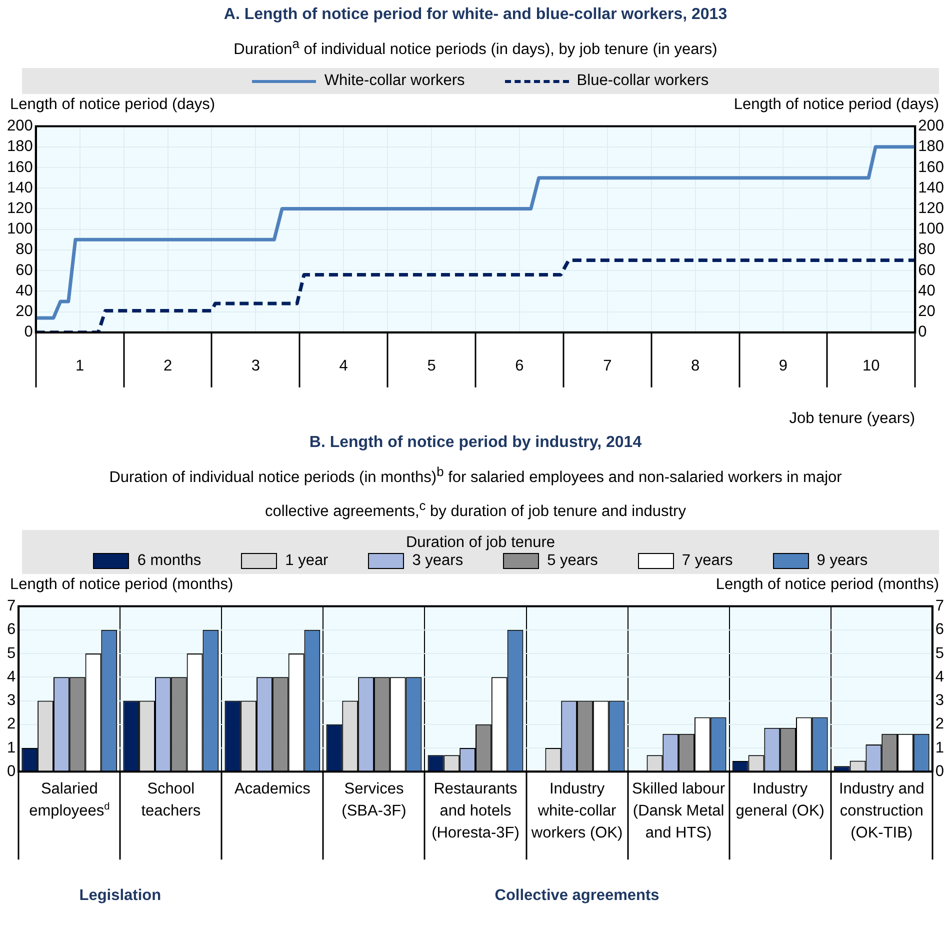  What do you see at coordinates (480, 543) in the screenshot?
I see `legend-title: Duration of job tenure` at bounding box center [480, 543].